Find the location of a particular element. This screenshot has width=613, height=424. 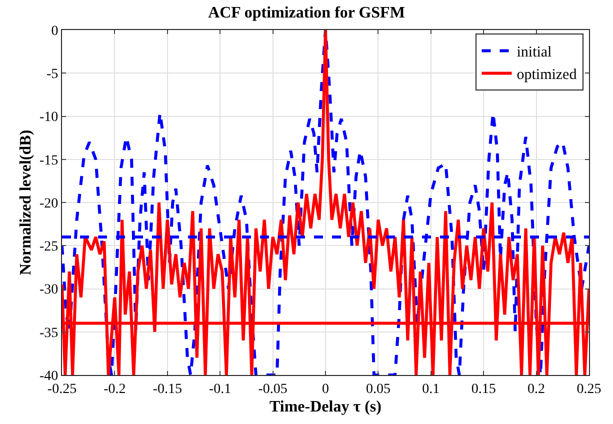

y-tick-label: -30 is located at coordinates (49, 290).